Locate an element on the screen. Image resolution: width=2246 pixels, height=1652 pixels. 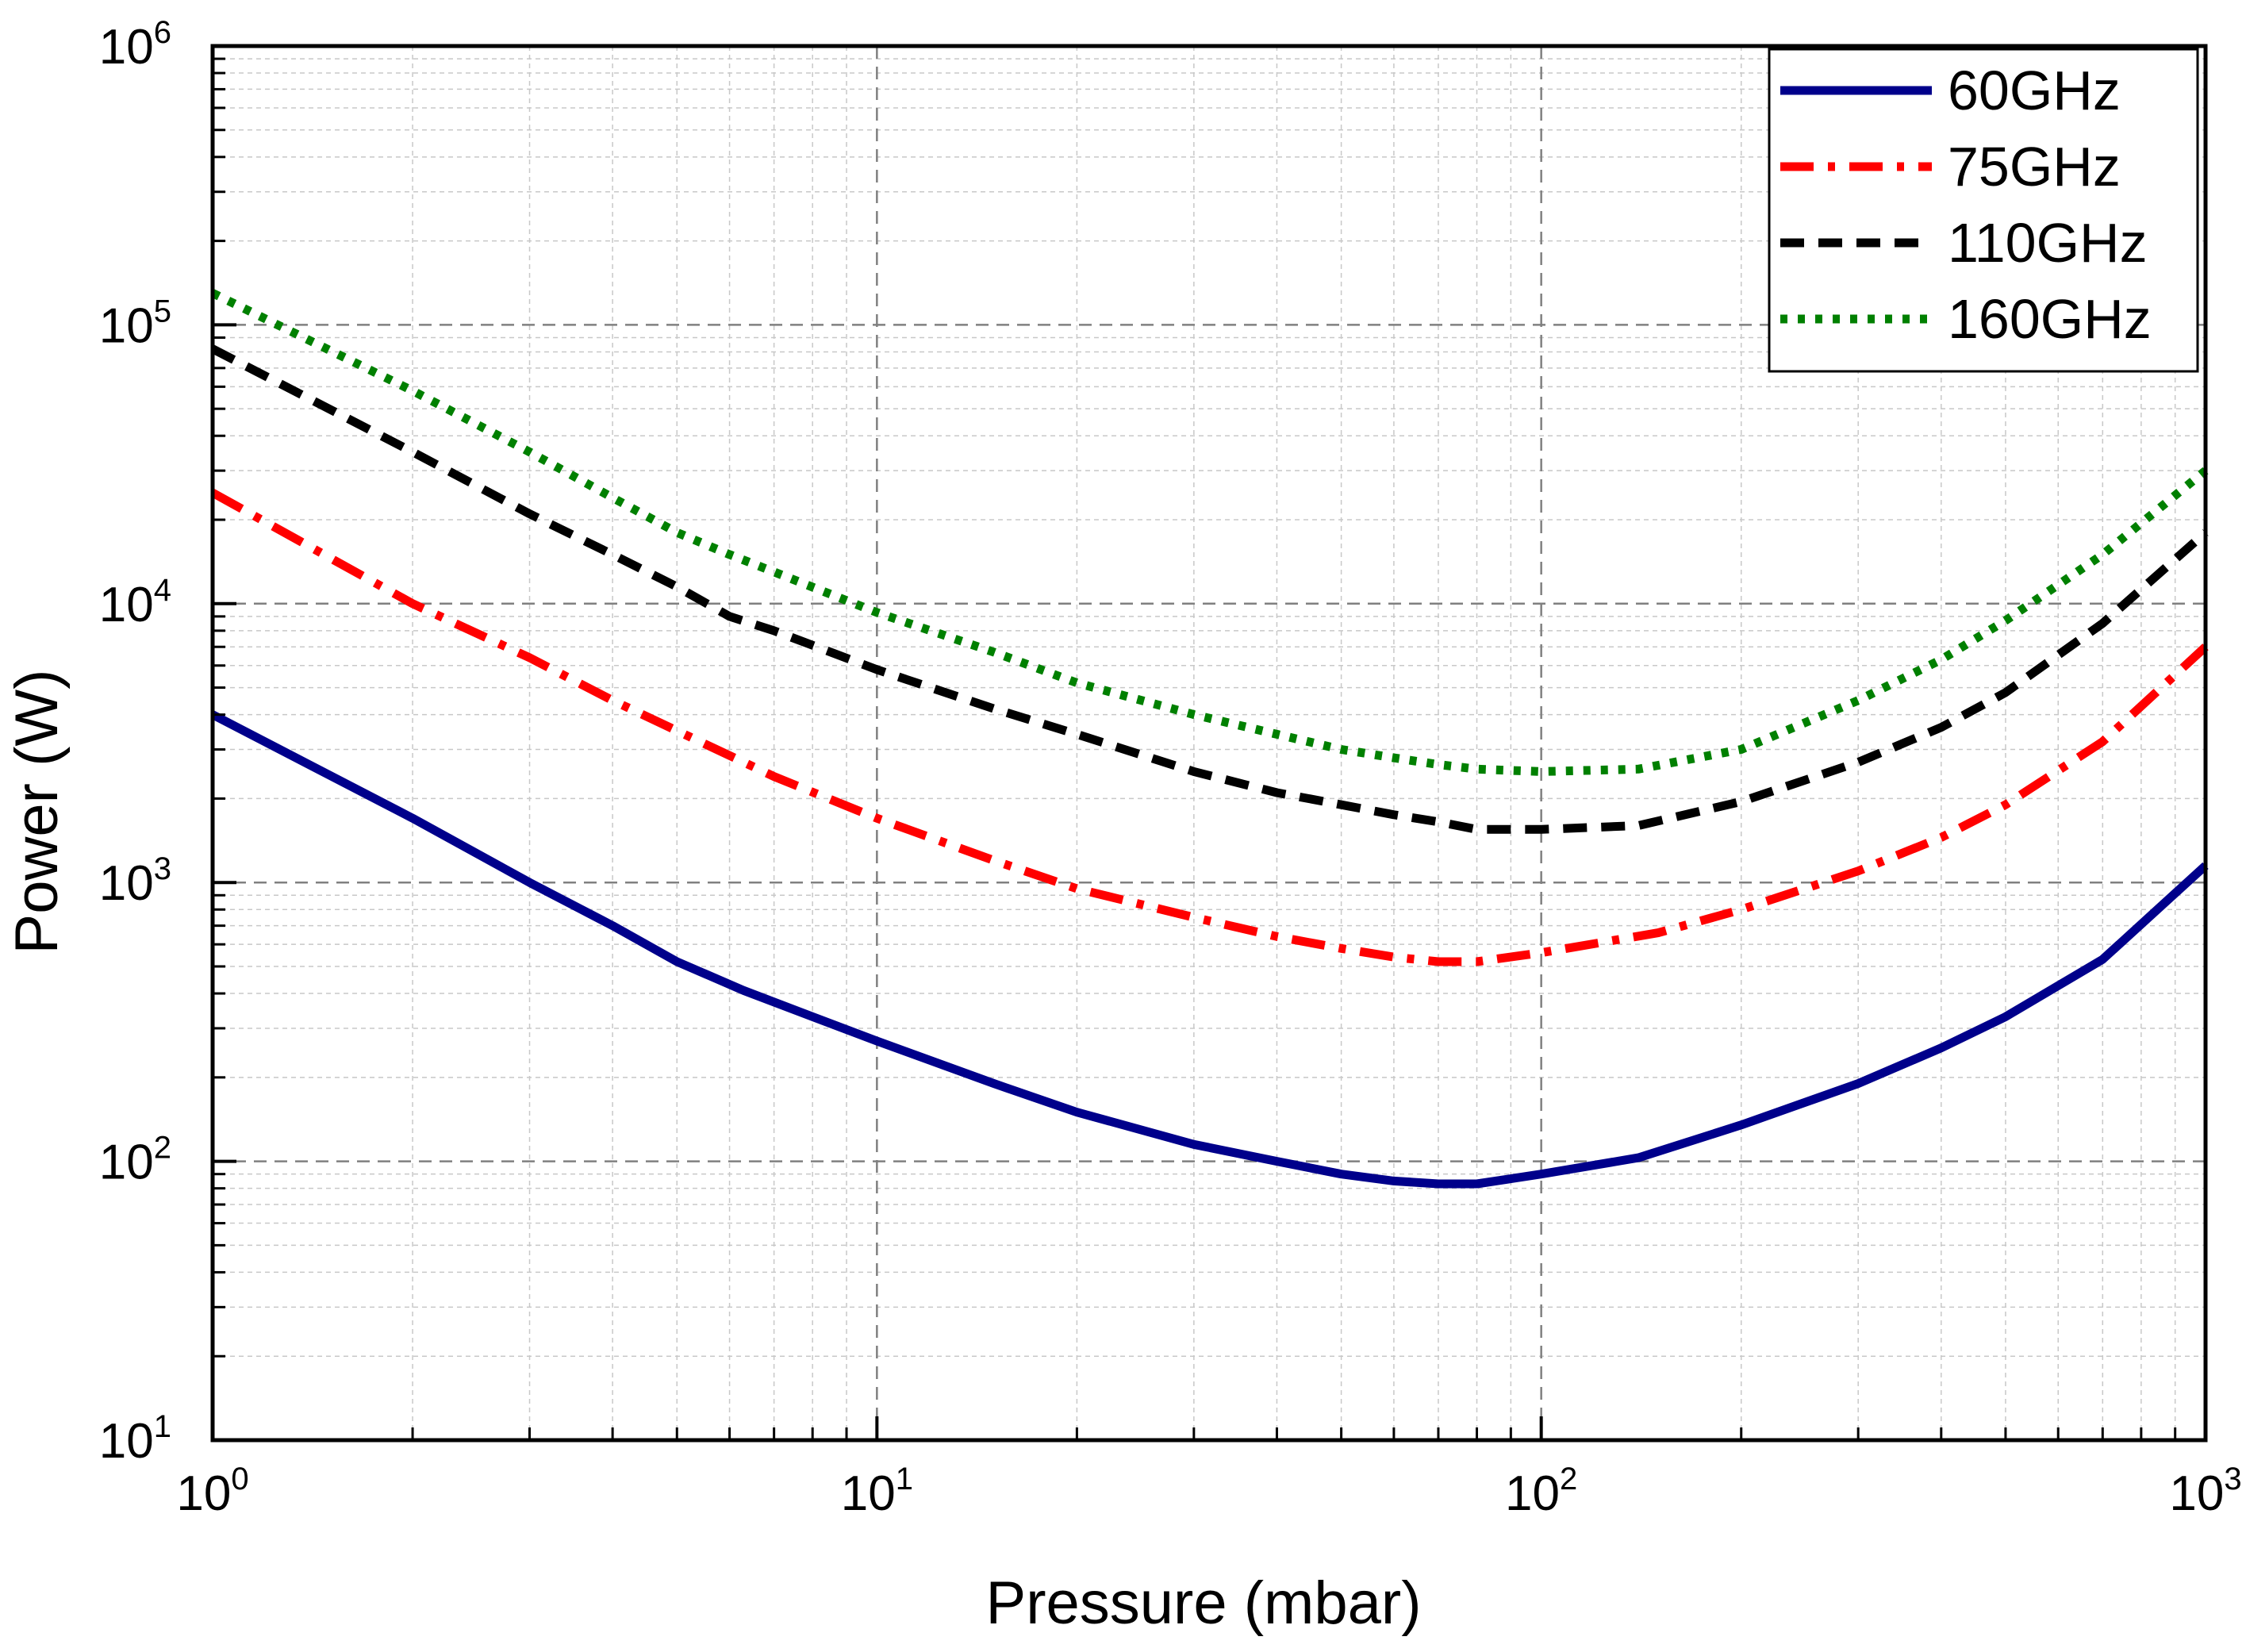
y-tick-label: 10¹ is located at coordinates (135, 1439).